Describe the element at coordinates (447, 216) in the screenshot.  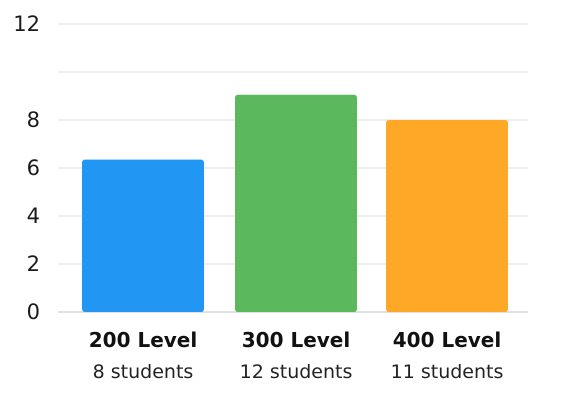
I see `bar-400-level` at that location.